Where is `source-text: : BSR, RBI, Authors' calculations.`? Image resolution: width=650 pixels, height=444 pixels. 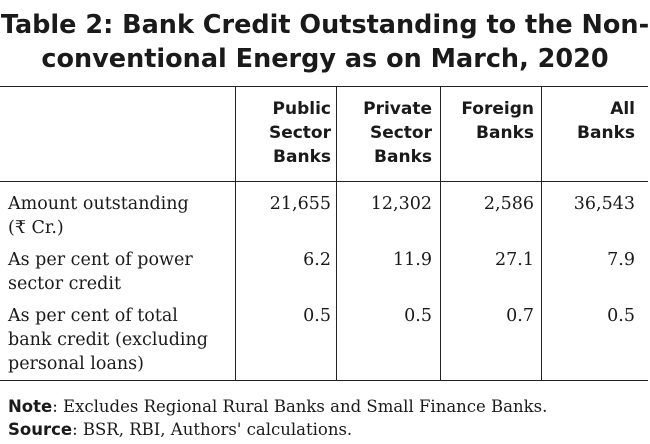
source-text: : BSR, RBI, Authors' calculations. is located at coordinates (212, 429).